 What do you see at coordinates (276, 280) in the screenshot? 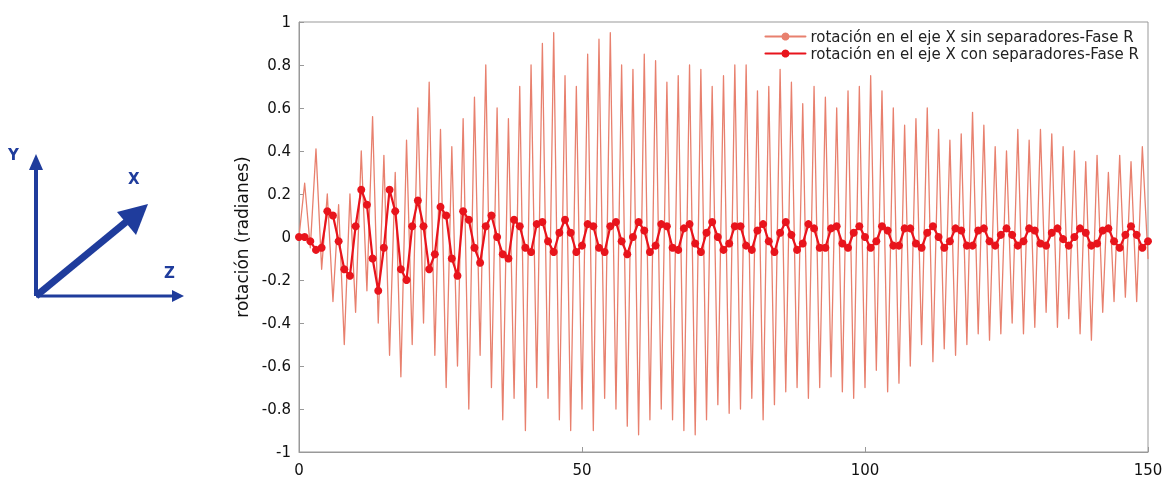
I see `y-tick-label: -0.2` at bounding box center [276, 280].